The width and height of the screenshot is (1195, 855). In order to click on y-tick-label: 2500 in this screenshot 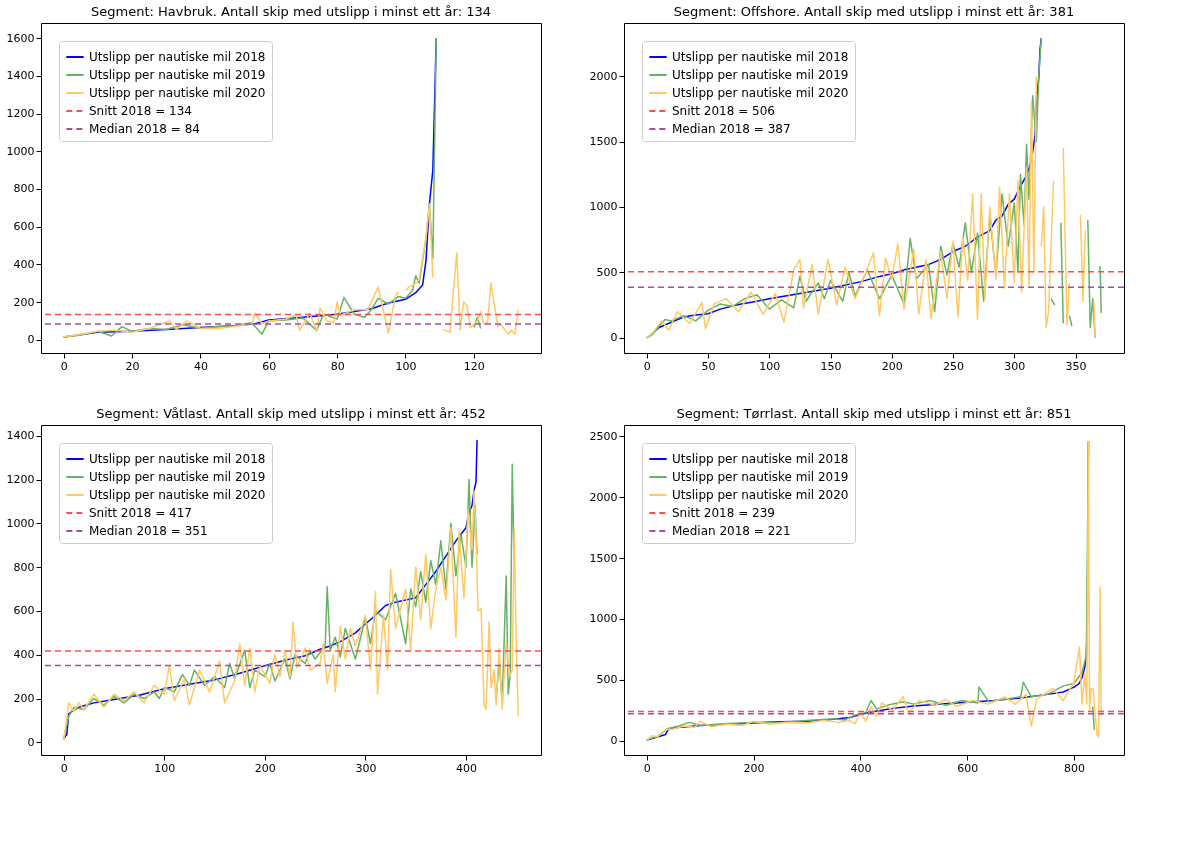, I will do `click(603, 436)`.